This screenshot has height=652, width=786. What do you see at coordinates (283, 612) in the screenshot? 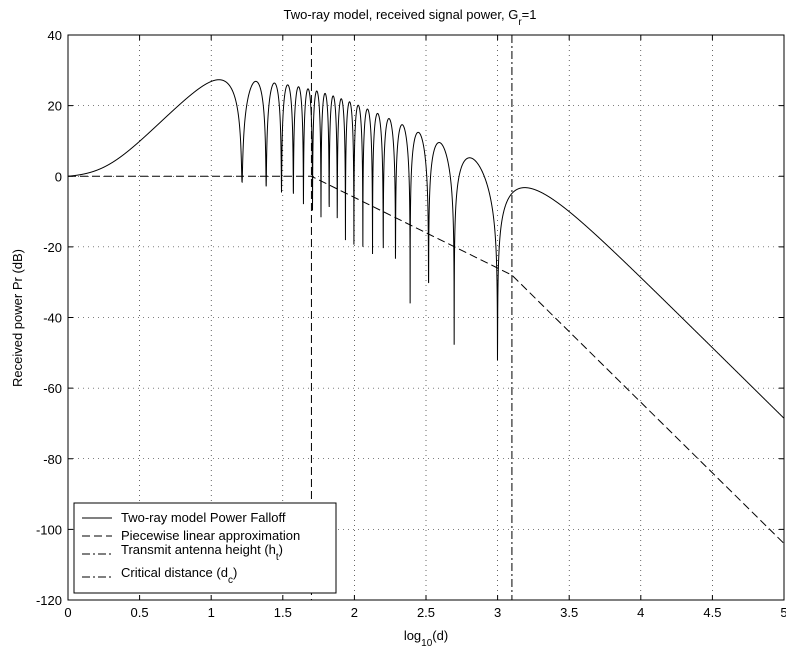
I see `x-tick-label: 1.5` at bounding box center [283, 612].